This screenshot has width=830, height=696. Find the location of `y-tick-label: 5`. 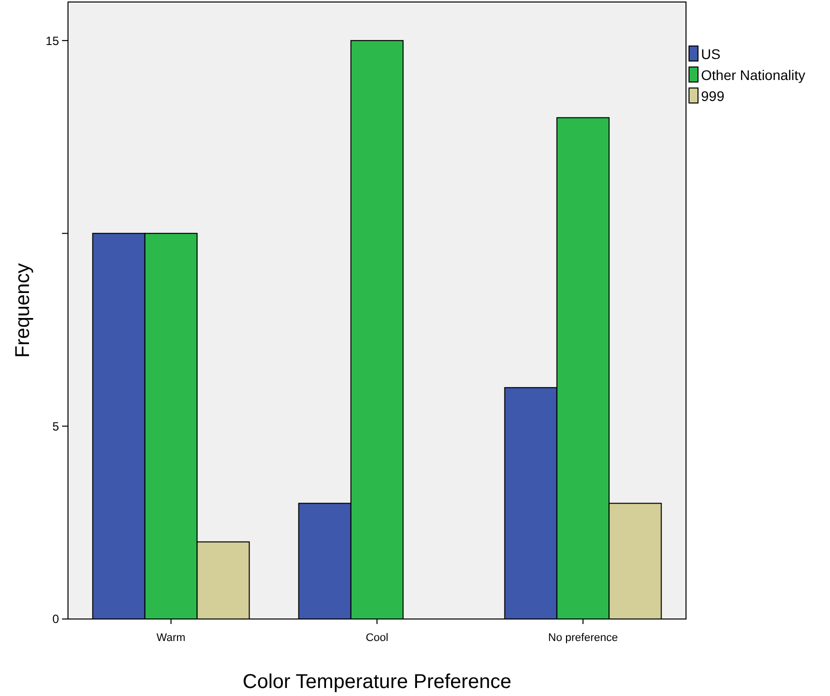

y-tick-label: 5 is located at coordinates (56, 426).